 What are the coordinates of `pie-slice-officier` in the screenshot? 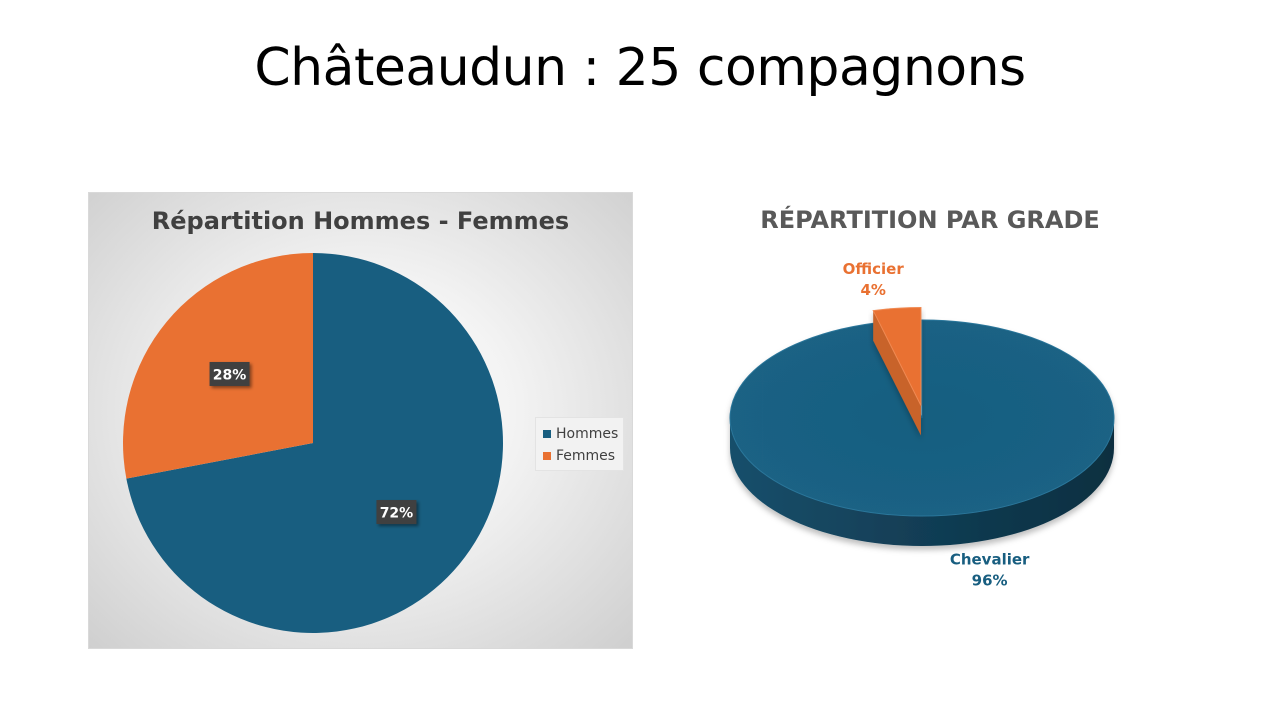 It's located at (897, 371).